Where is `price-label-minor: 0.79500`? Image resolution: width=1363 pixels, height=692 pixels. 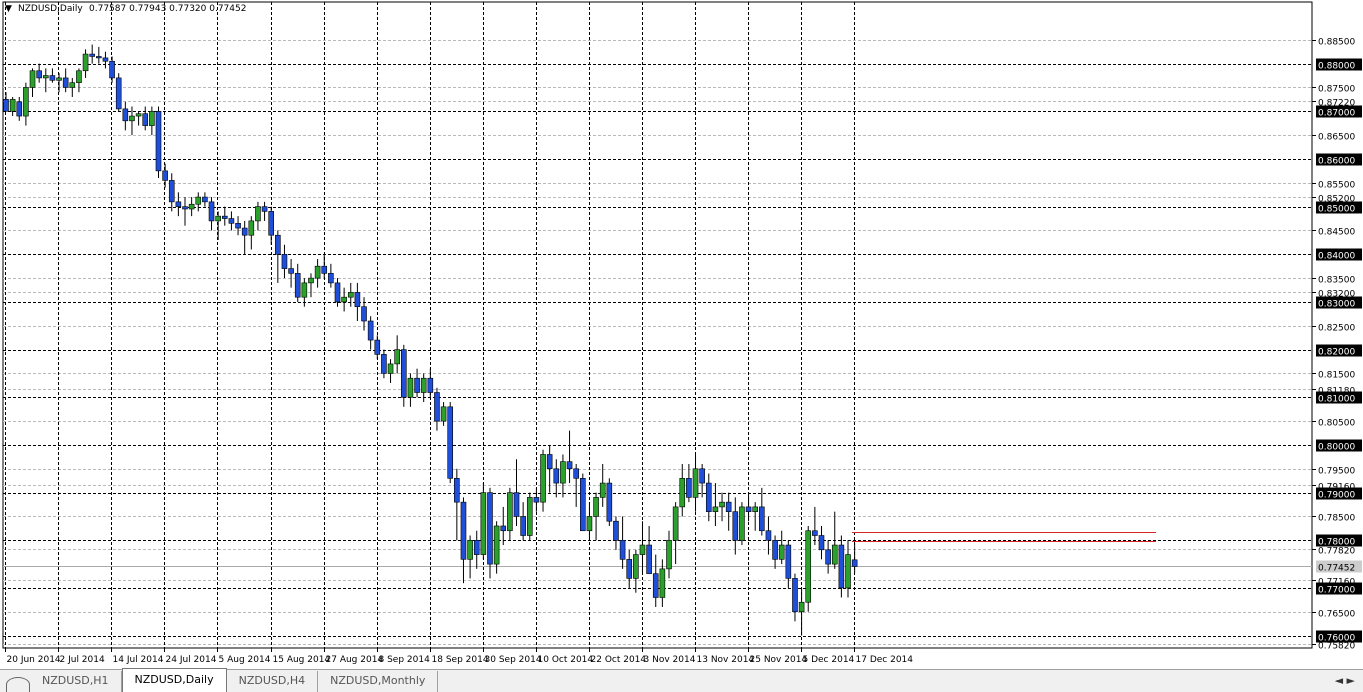 price-label-minor: 0.79500 is located at coordinates (1336, 472).